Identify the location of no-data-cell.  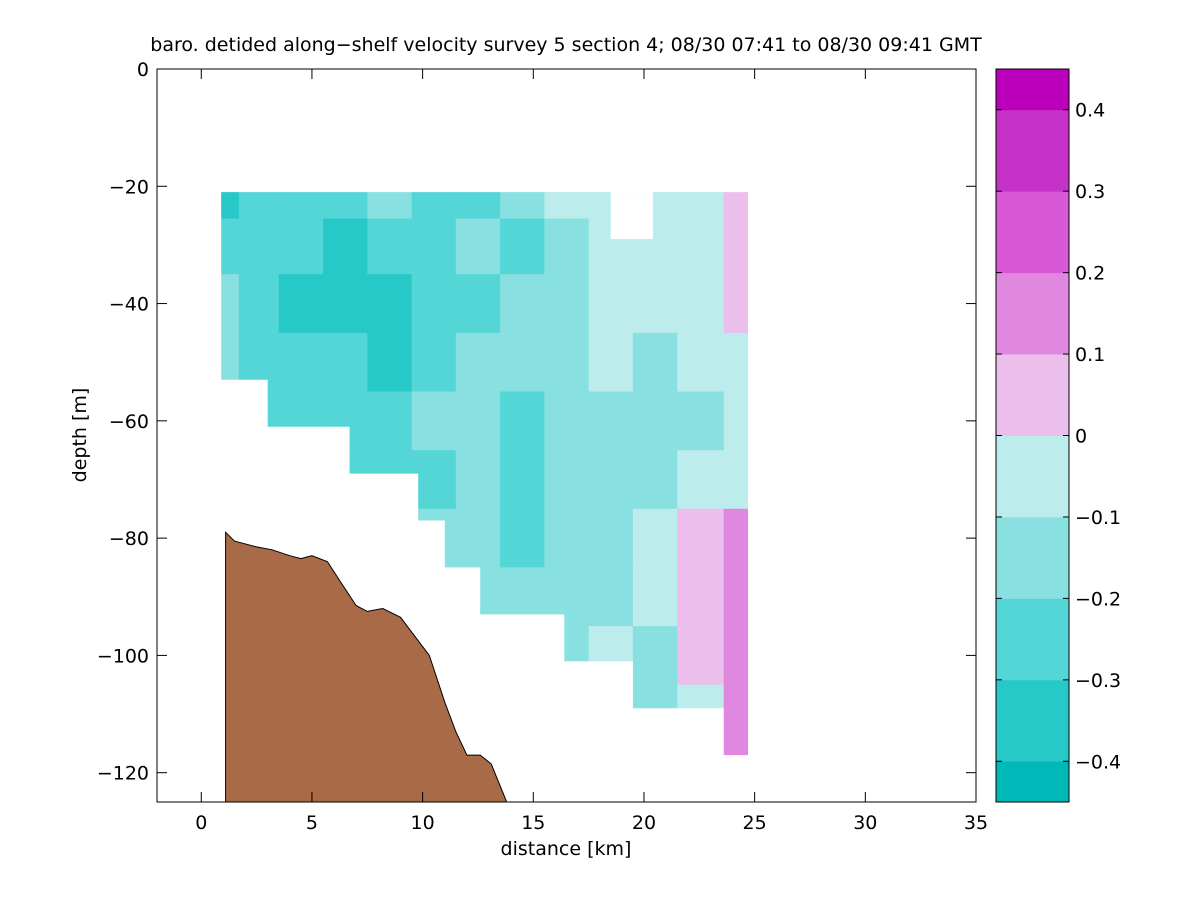
(631, 216).